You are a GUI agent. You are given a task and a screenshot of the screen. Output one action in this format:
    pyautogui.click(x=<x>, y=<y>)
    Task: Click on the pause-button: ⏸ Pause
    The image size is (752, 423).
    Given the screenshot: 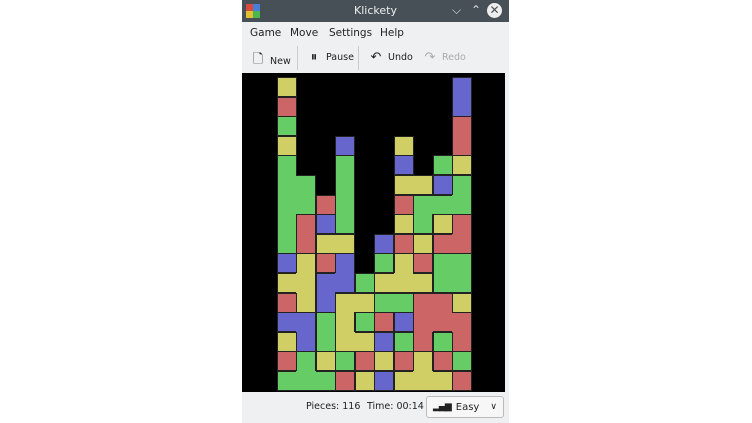 What is the action you would take?
    pyautogui.click(x=330, y=57)
    